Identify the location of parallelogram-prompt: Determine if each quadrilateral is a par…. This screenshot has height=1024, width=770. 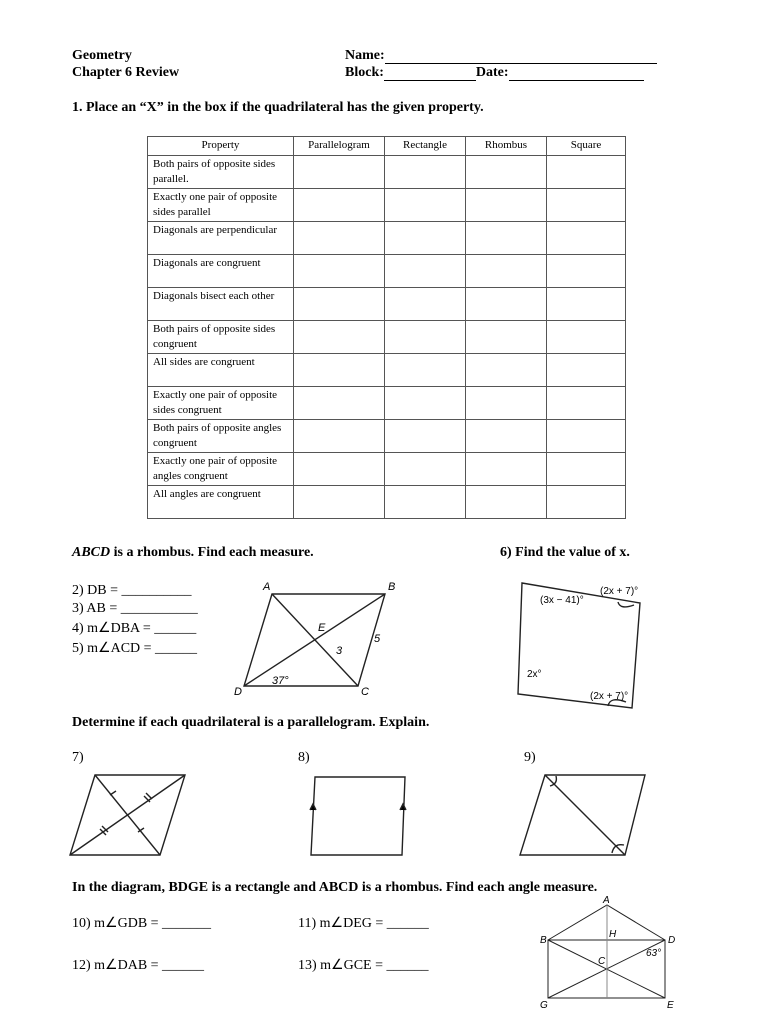
(251, 722).